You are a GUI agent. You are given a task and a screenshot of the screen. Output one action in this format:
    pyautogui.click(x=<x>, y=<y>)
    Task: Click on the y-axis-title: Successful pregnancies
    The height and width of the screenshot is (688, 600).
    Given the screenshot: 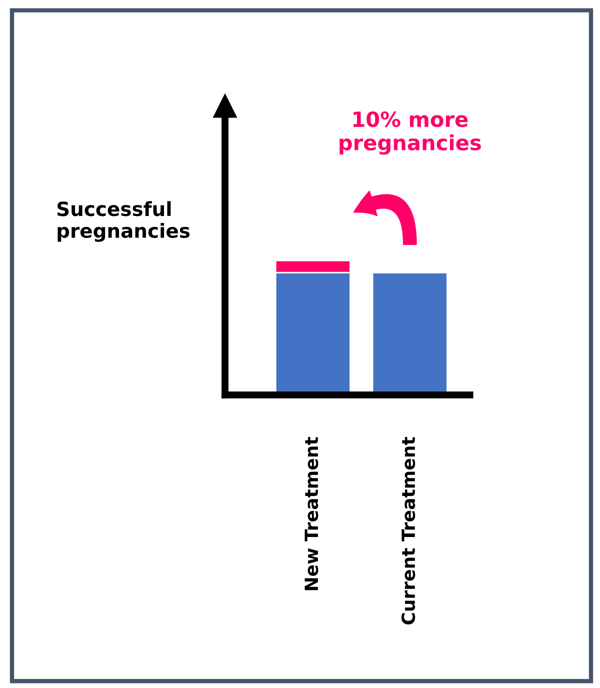 What is the action you would take?
    pyautogui.click(x=123, y=221)
    